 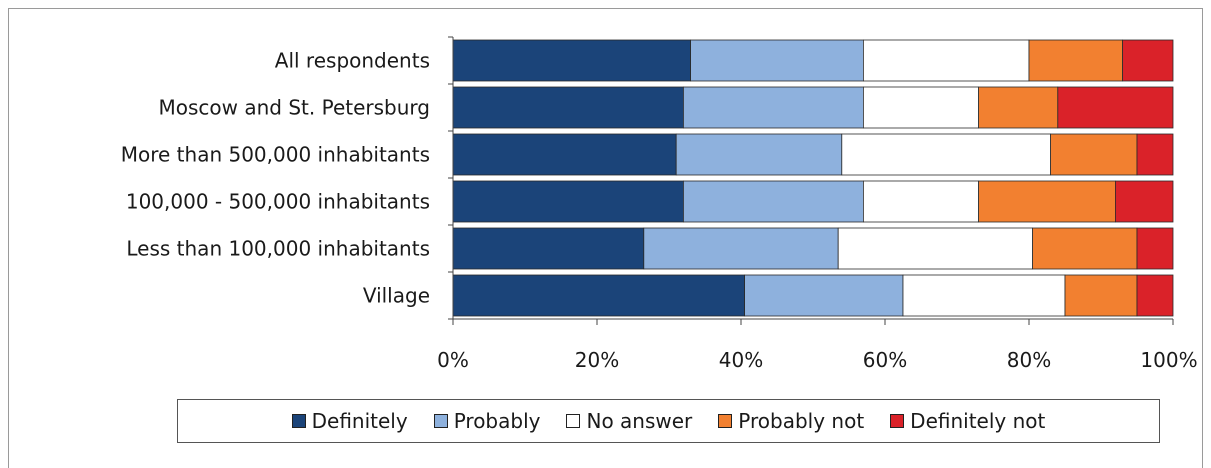 I want to click on category-label: Less than 100,000 inhabitants, so click(x=278, y=249).